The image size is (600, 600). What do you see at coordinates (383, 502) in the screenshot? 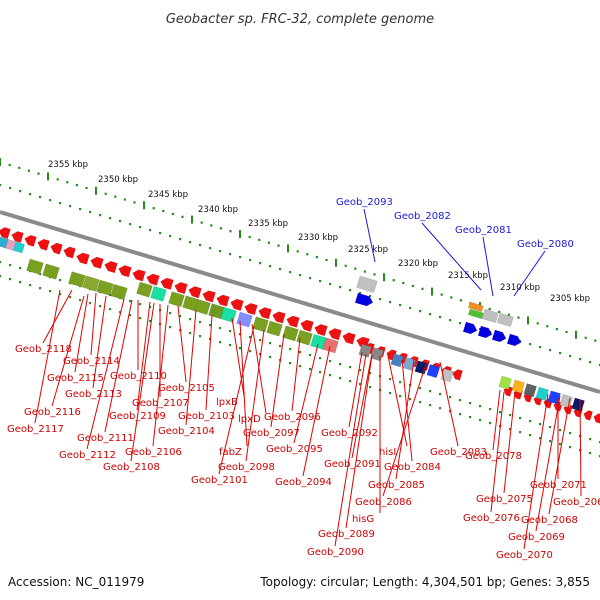
I see `gene-label: Geob_2086` at bounding box center [383, 502].